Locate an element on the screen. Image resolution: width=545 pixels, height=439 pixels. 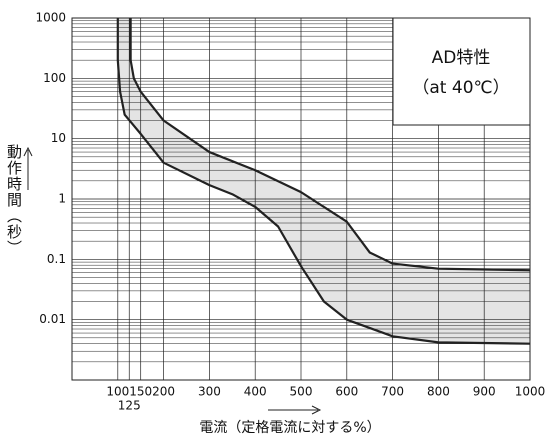
annotation-box is located at coordinates (461, 71).